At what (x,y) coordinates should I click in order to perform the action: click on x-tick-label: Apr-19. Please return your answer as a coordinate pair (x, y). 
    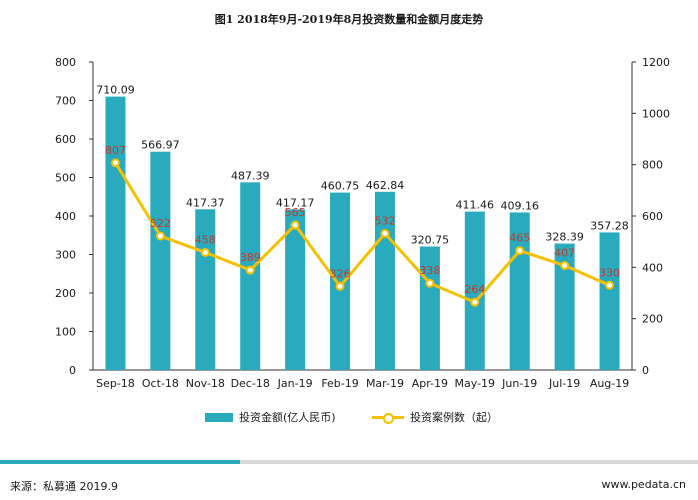
    Looking at the image, I should click on (430, 383).